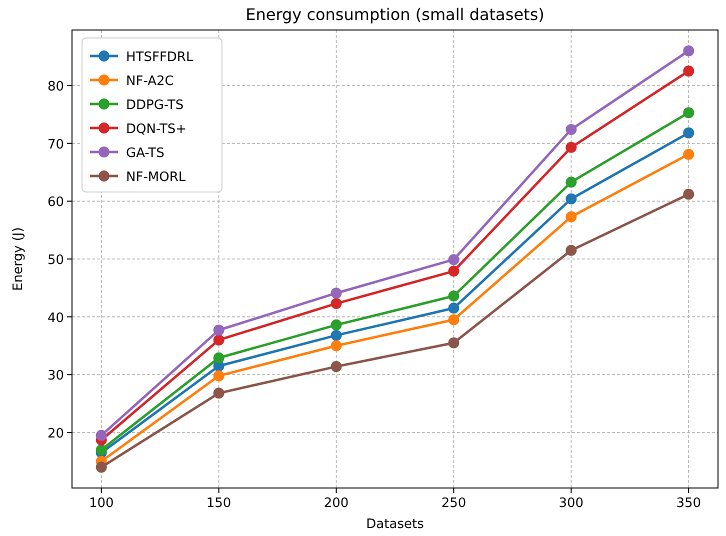 The image size is (726, 536). I want to click on legend-label: NF-MORL, so click(156, 177).